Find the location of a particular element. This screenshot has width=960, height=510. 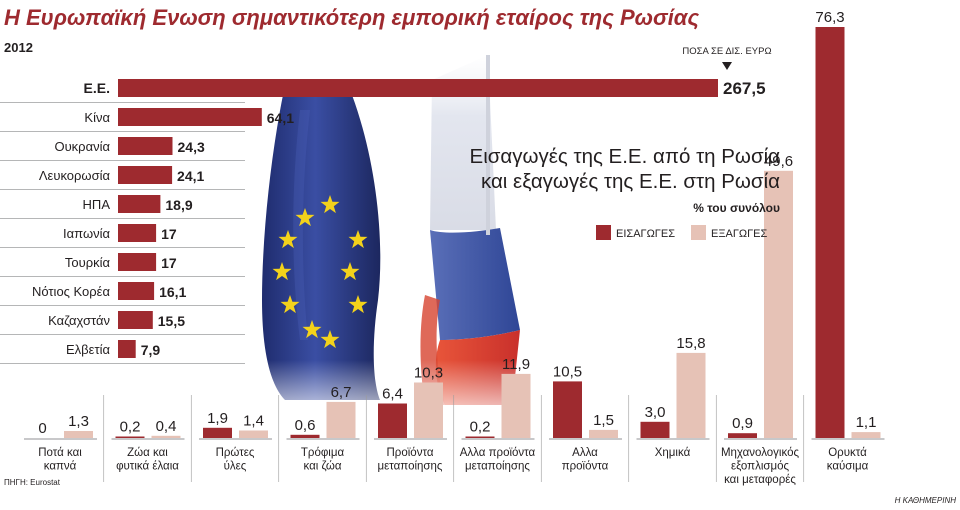

partner-value: 15,5 is located at coordinates (171, 321).